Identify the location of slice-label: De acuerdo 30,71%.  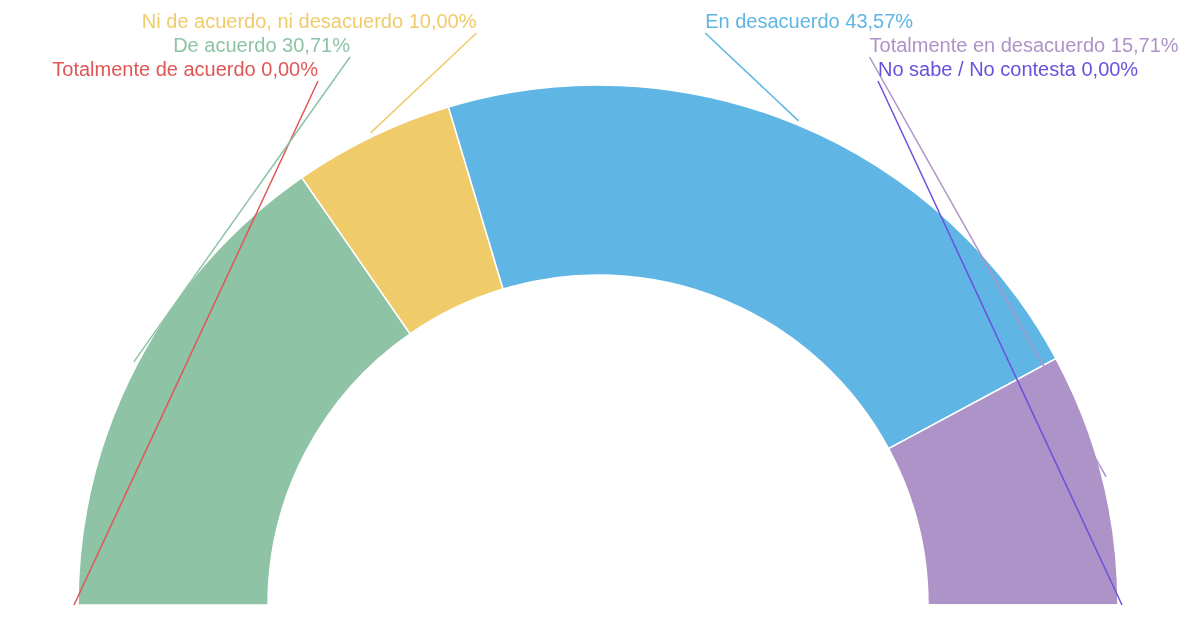
(262, 45).